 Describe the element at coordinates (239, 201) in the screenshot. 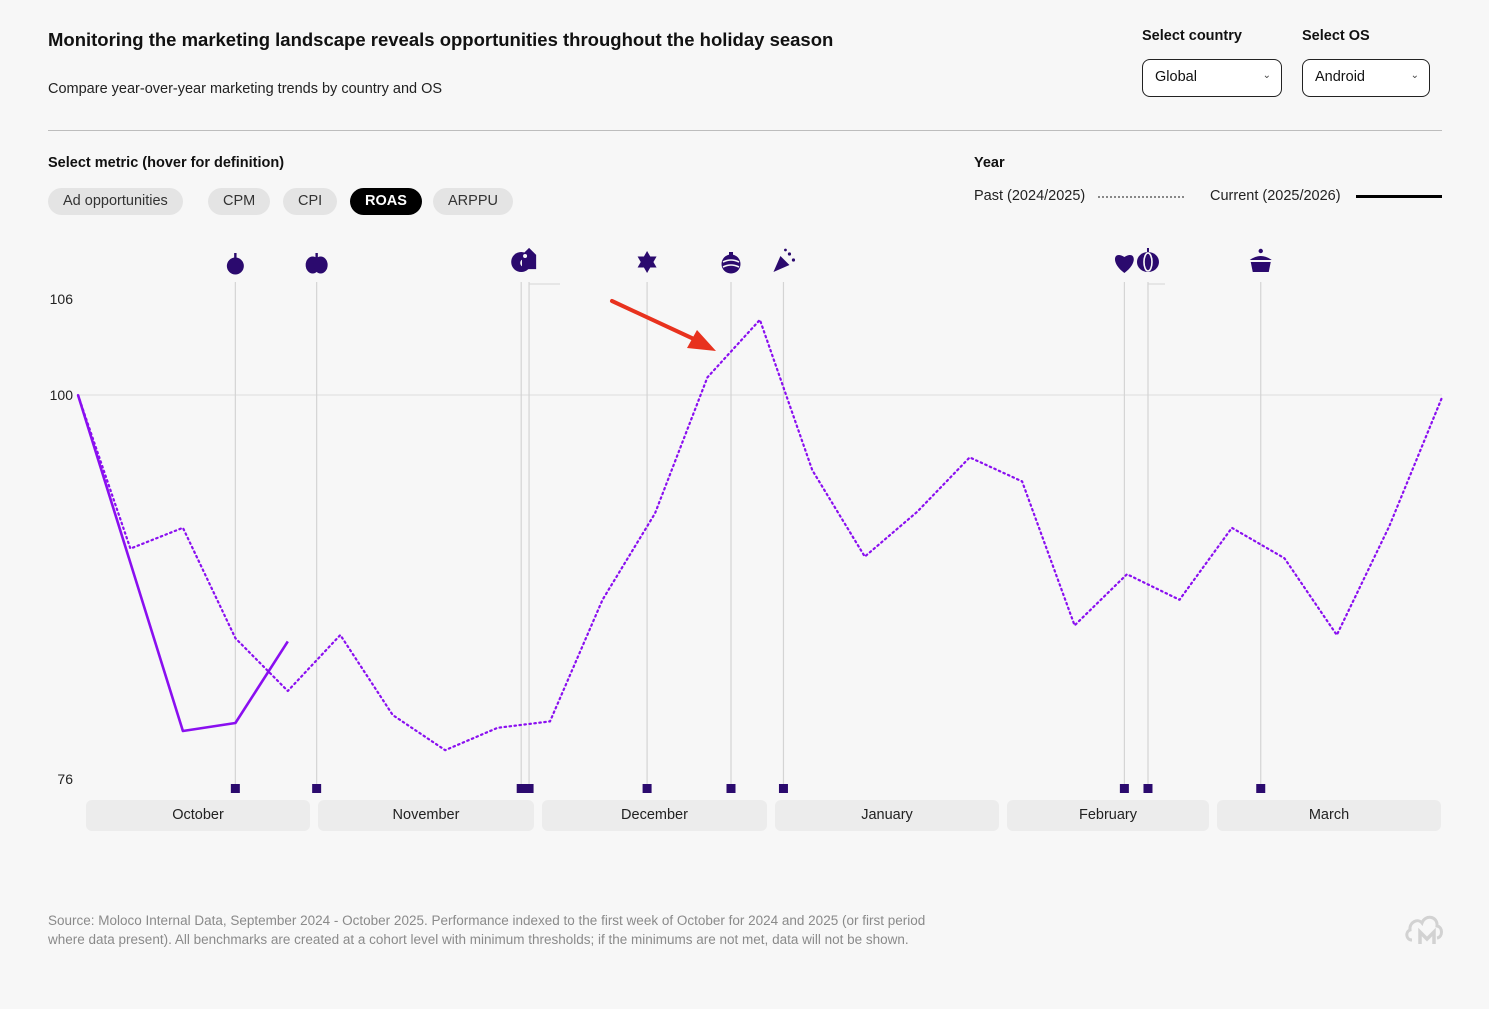

I see `metric-pill-cpm: CPM` at that location.